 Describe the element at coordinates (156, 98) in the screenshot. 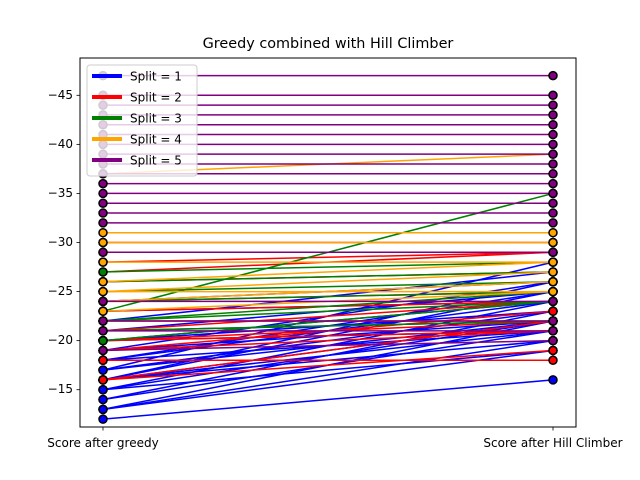

I see `legend-label-2: Split = 2` at that location.